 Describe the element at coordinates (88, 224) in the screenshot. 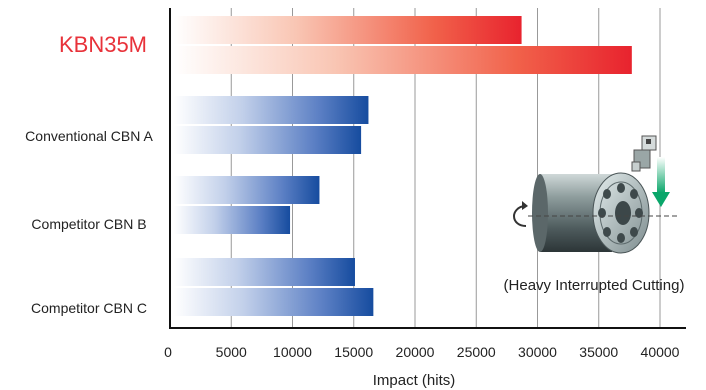

I see `category-label-competitor-cbn-b: Competitor CBN B` at that location.